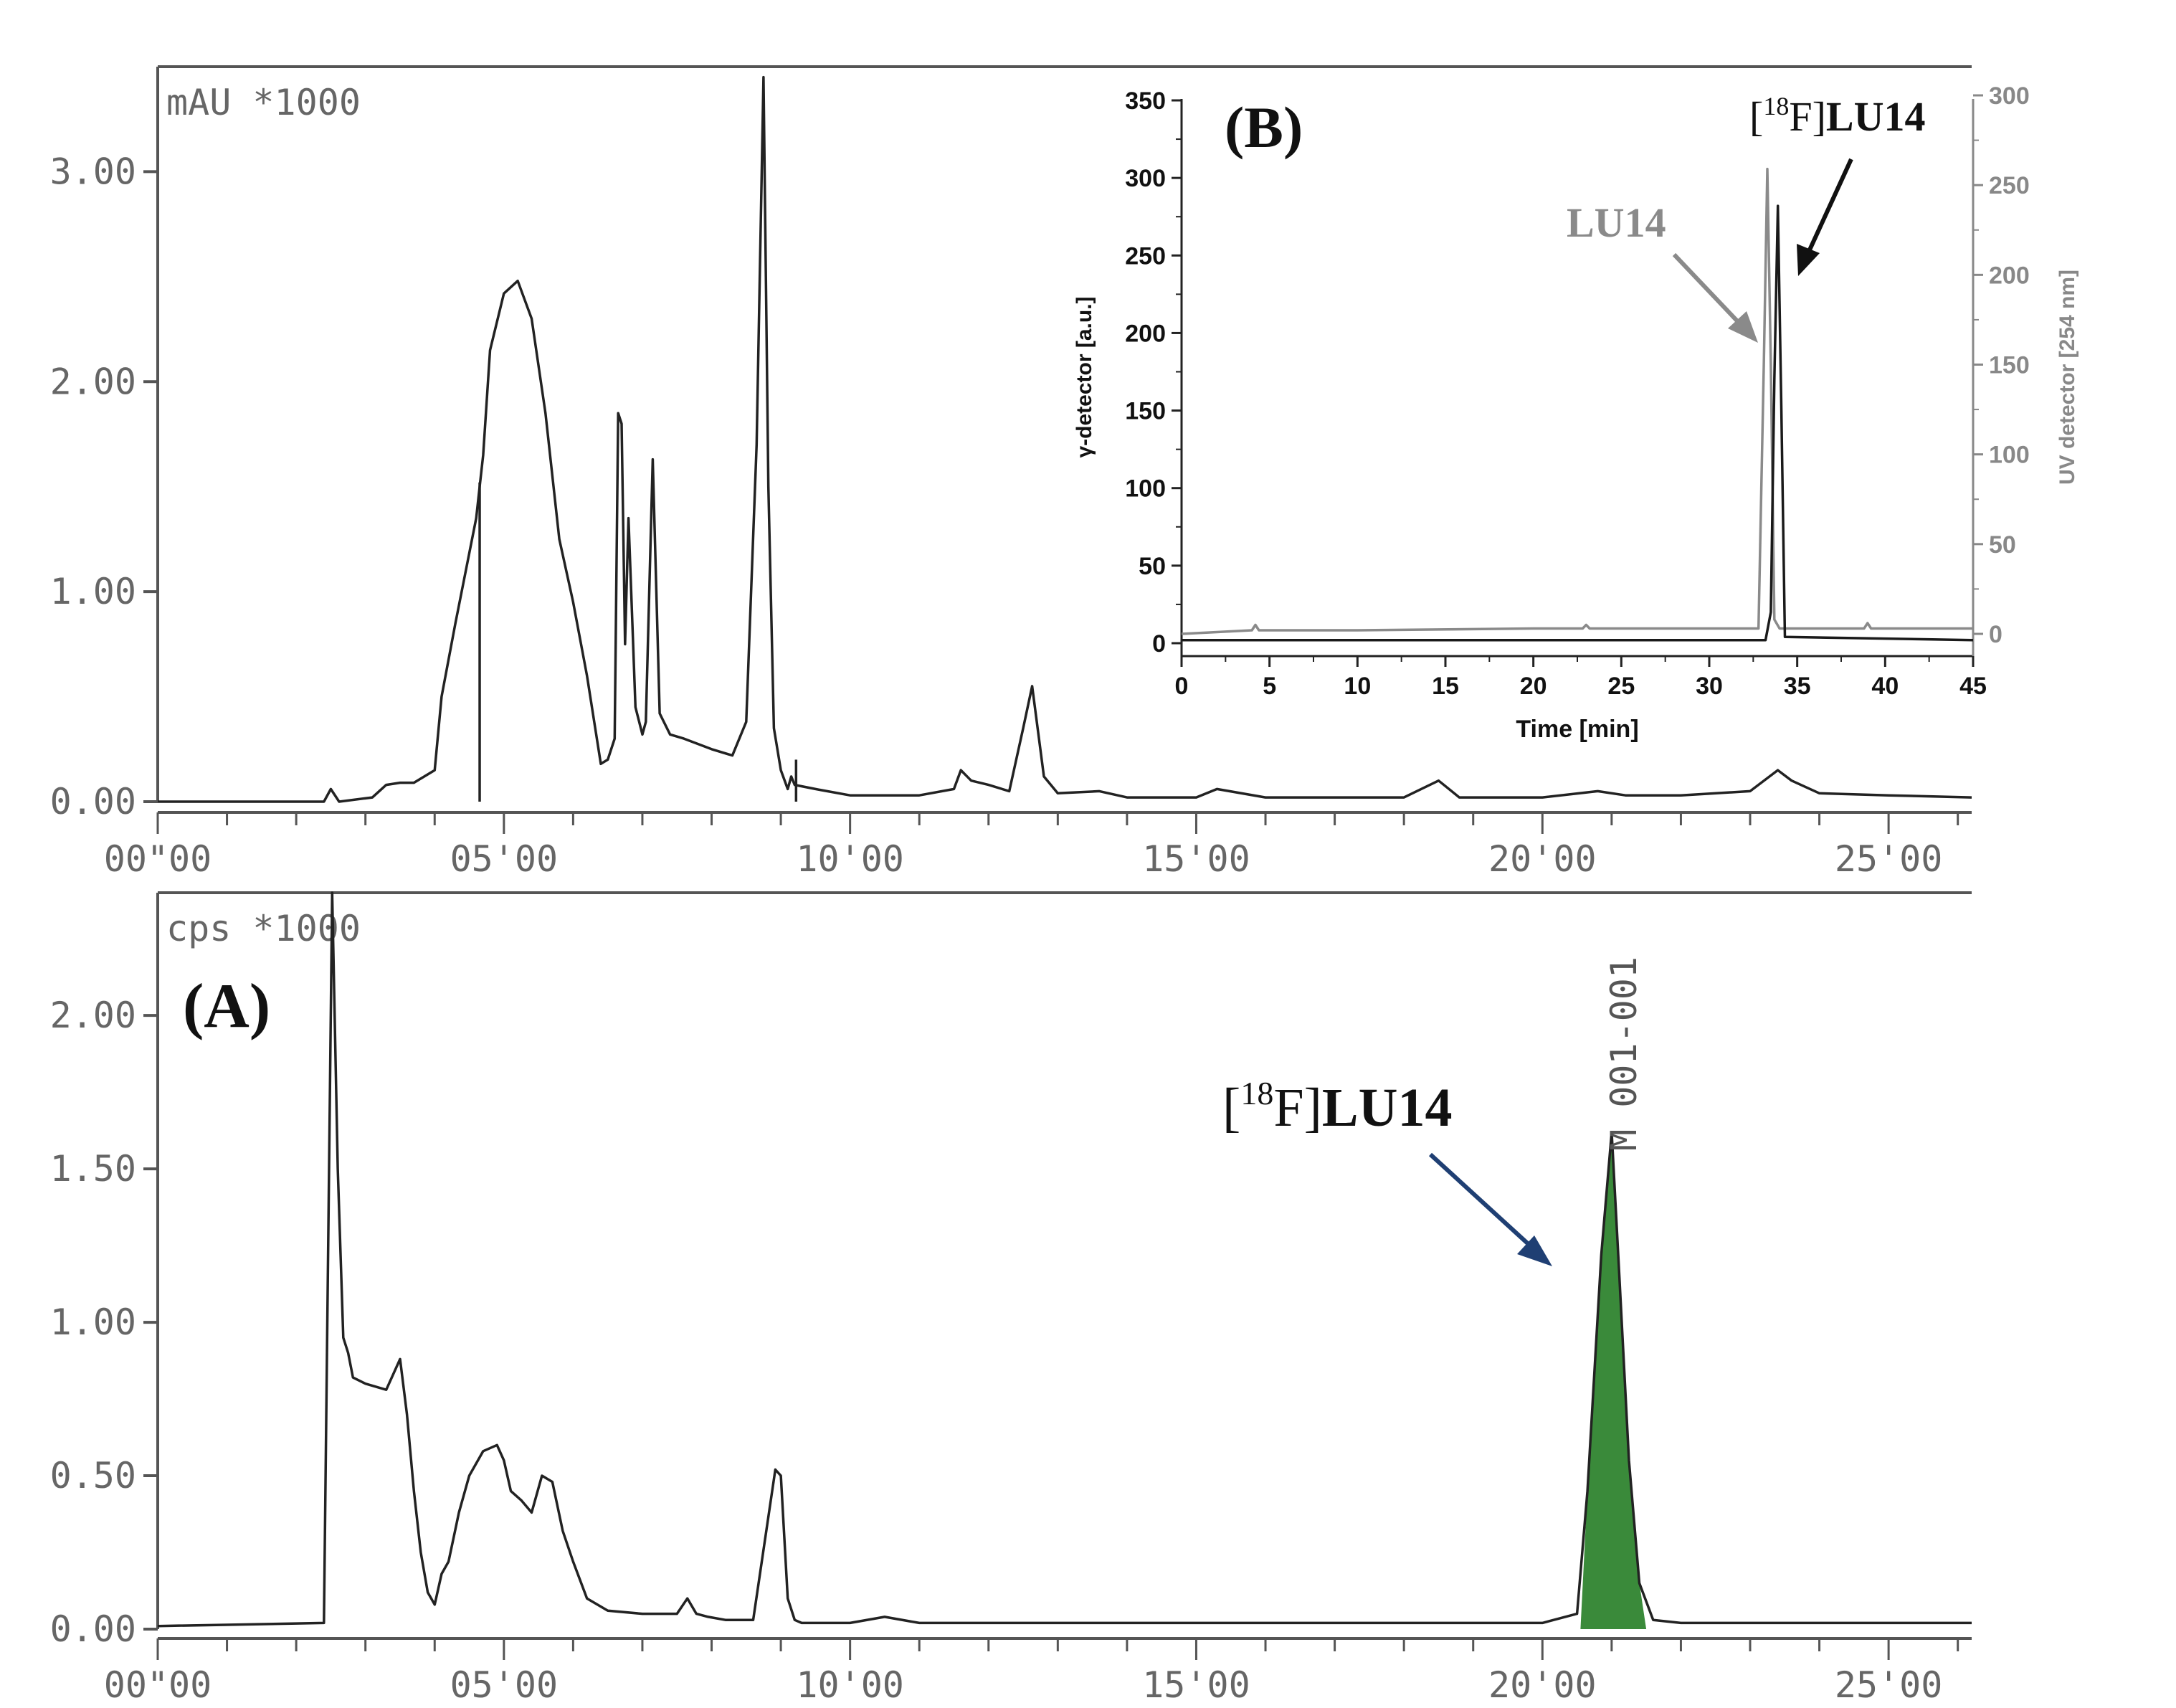 This screenshot has width=2176, height=1708. Describe the element at coordinates (2002, 545) in the screenshot. I see `inset-right-tick-label: 50` at that location.